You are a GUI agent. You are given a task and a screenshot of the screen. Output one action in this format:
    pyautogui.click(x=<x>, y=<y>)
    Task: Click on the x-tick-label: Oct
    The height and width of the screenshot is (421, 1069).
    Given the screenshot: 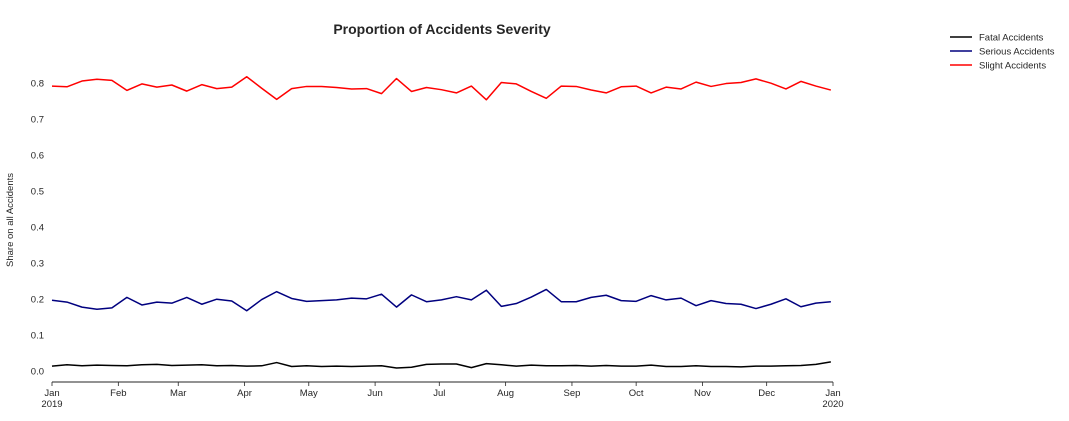 What is the action you would take?
    pyautogui.click(x=636, y=393)
    